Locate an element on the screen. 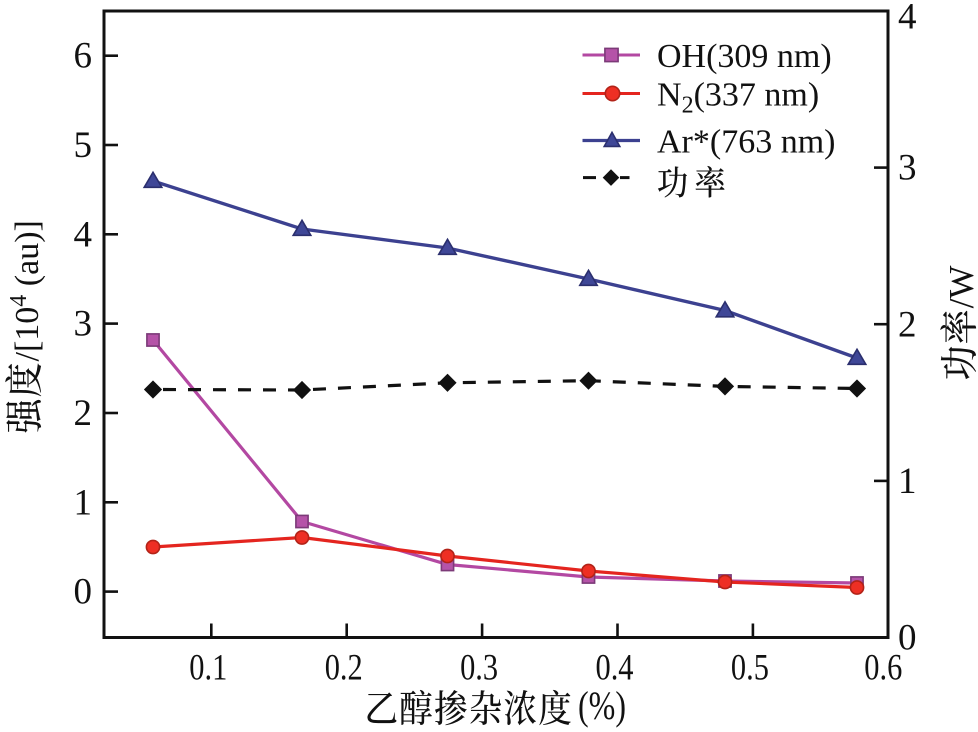 This screenshot has height=732, width=978. svg-text: 5 is located at coordinates (83, 145).